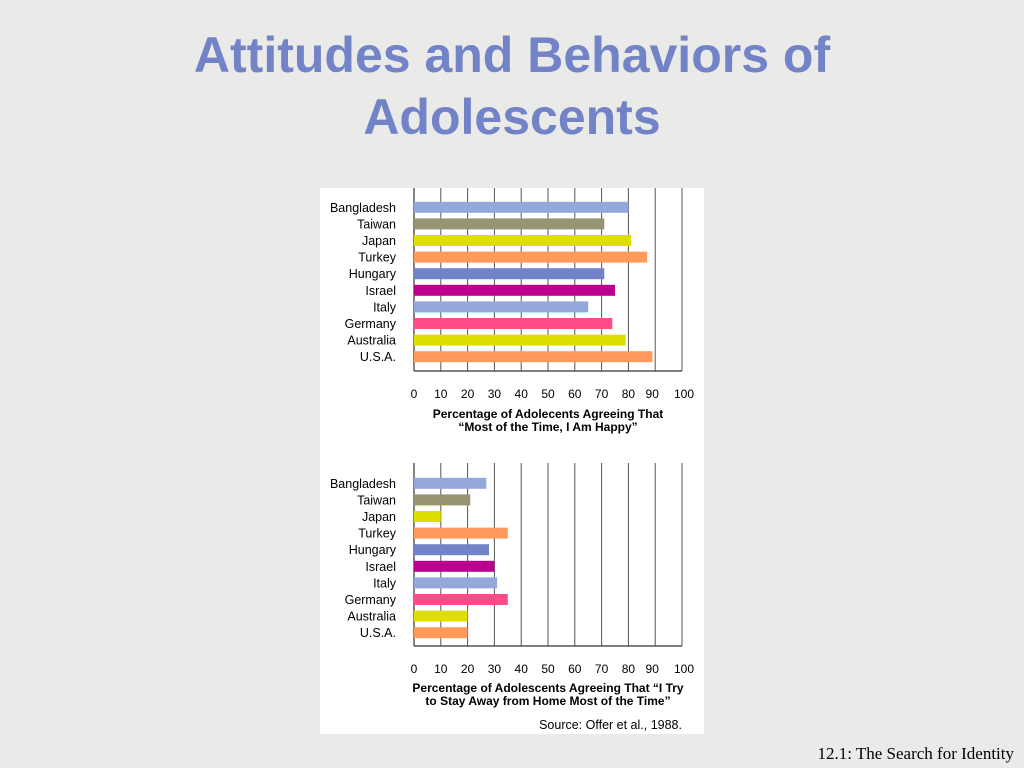 Image resolution: width=1024 pixels, height=768 pixels. Describe the element at coordinates (915, 753) in the screenshot. I see `slide-footer: 12.1: The Search for Identity` at that location.